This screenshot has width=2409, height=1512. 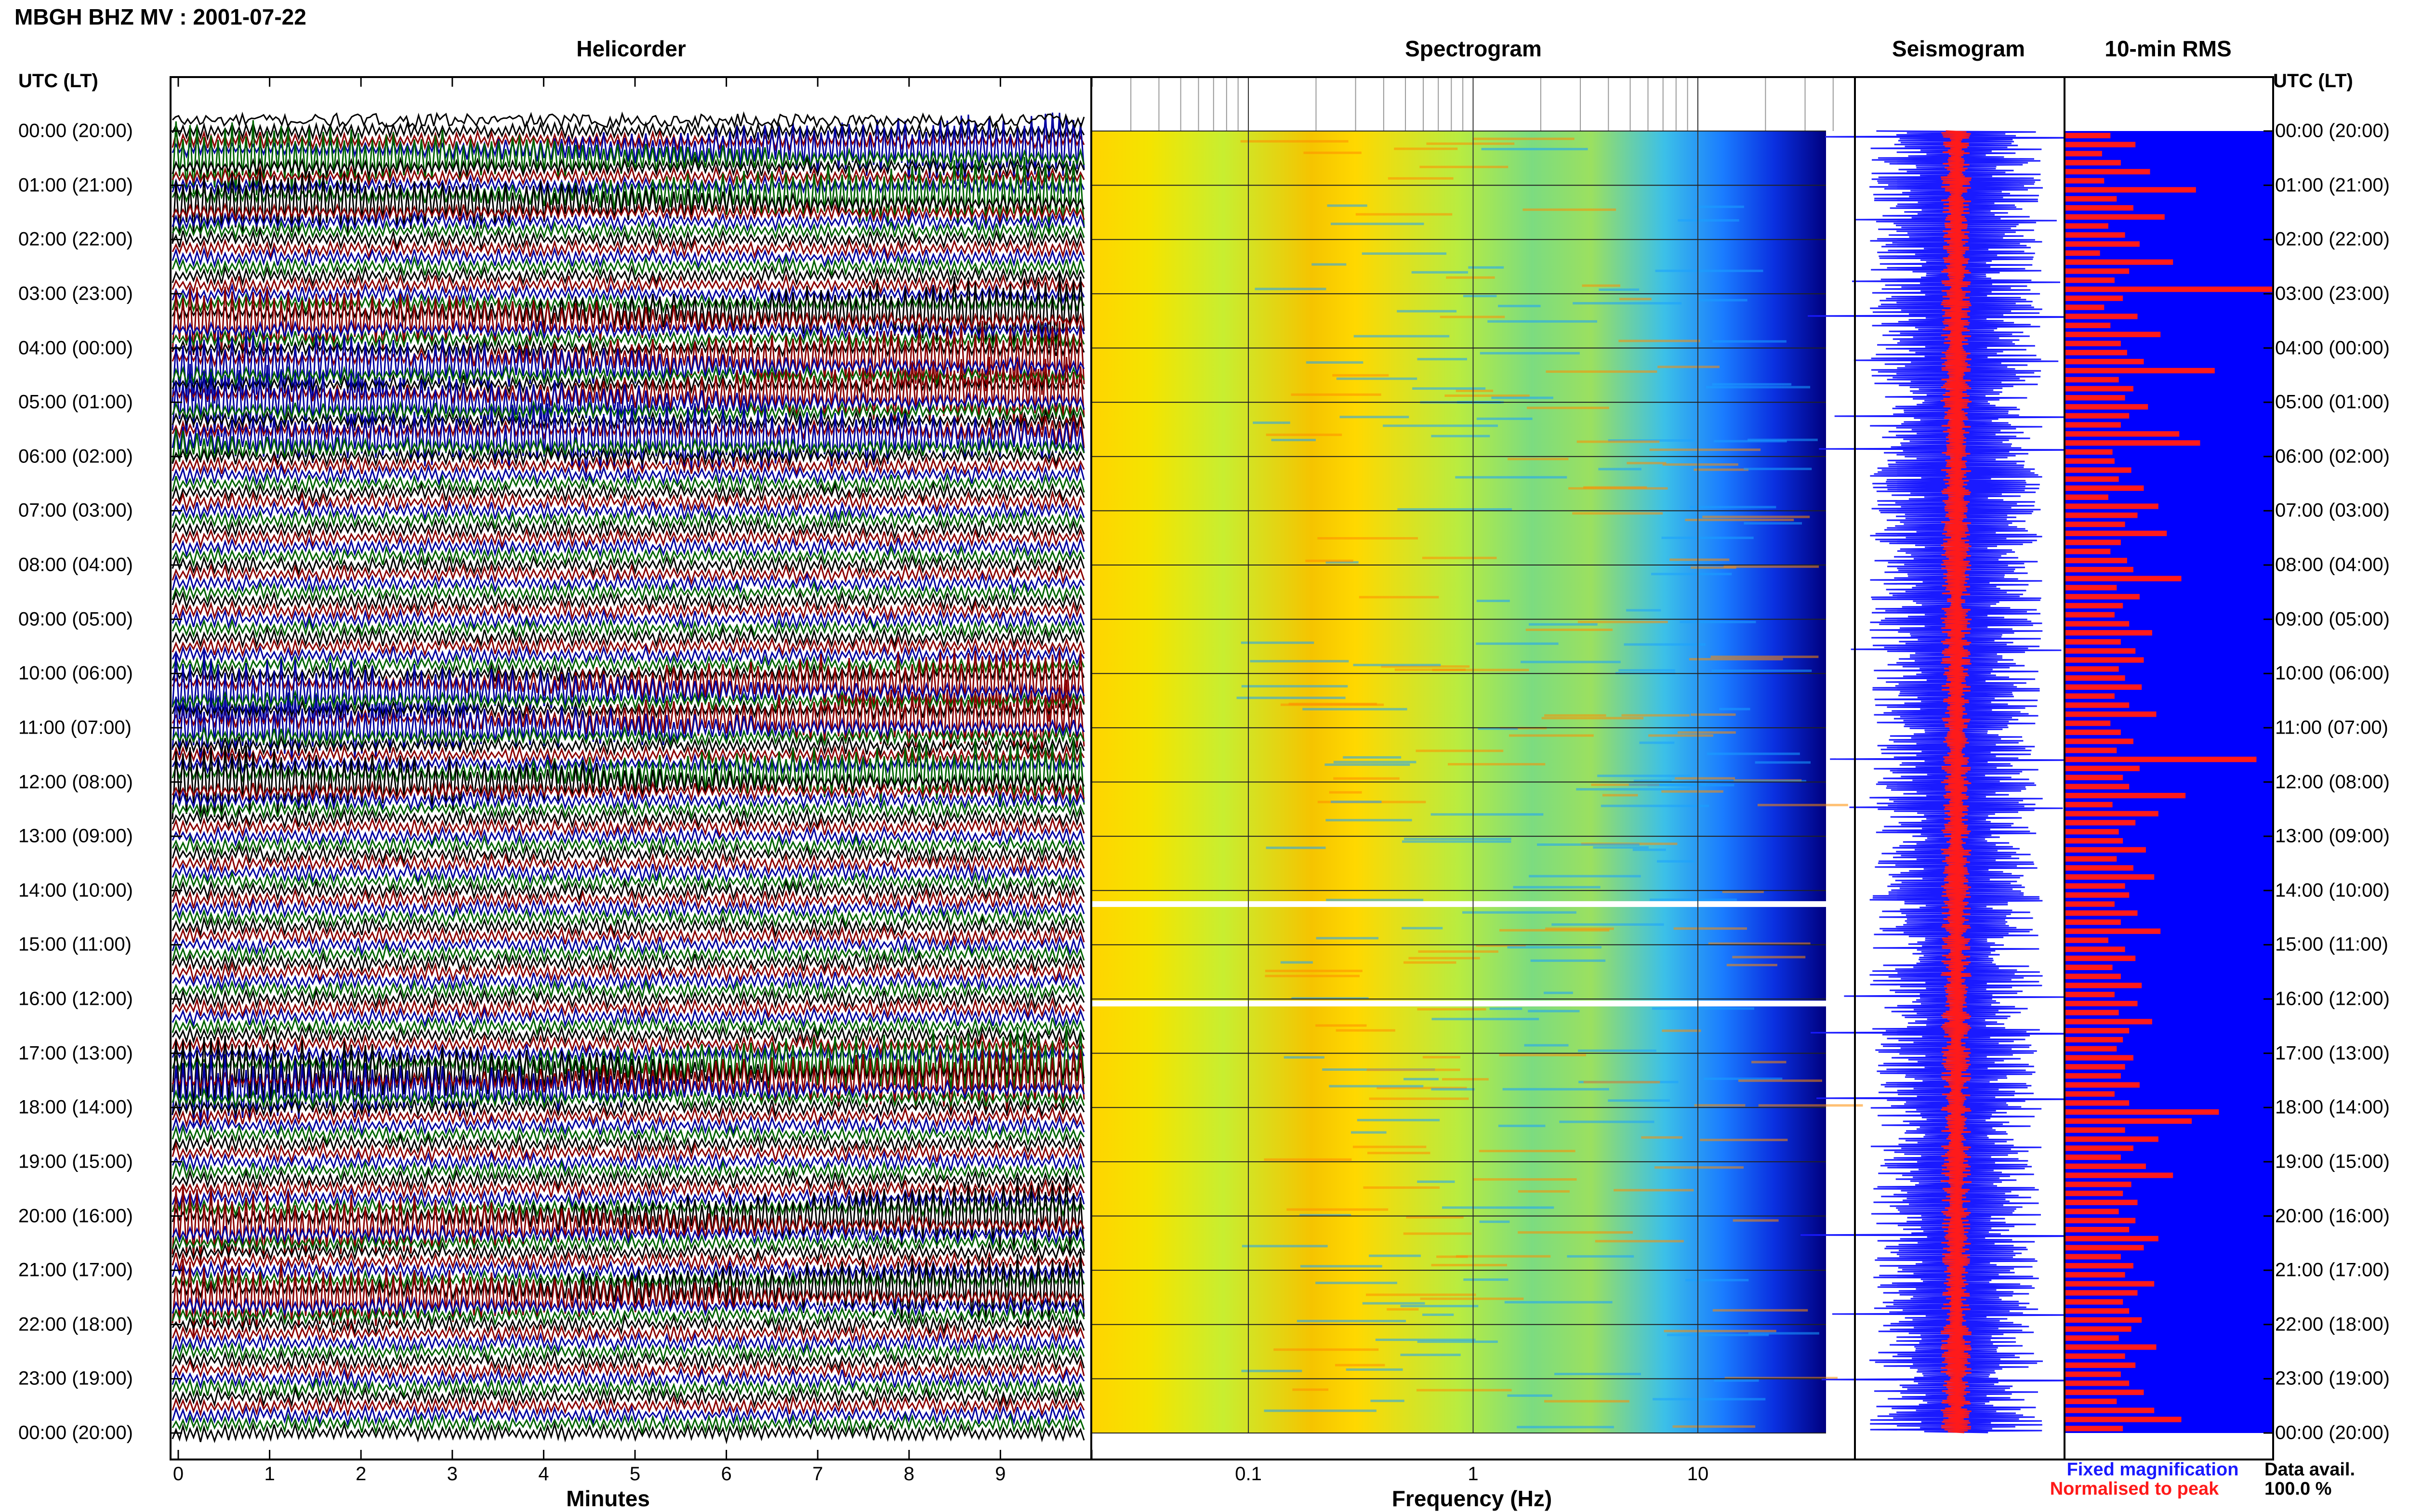 What do you see at coordinates (2332, 999) in the screenshot?
I see `time-label-right: 16:00 (12:00)` at bounding box center [2332, 999].